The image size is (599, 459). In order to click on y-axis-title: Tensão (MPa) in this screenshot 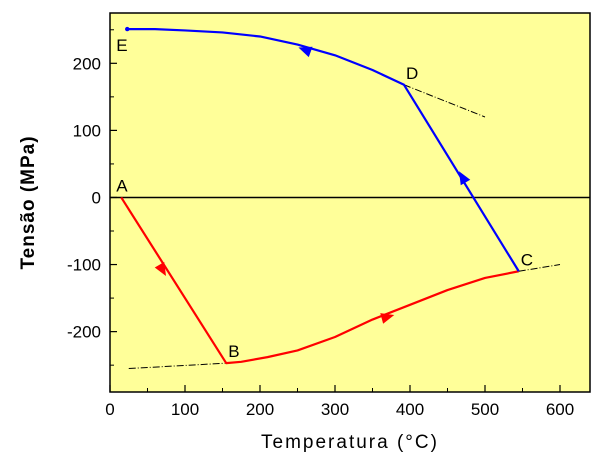, I will do `click(28, 202)`.